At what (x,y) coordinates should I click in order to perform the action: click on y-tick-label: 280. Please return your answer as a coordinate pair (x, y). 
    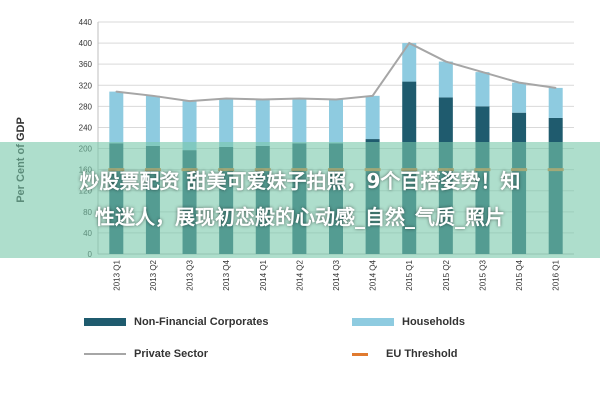
    Looking at the image, I should click on (86, 106).